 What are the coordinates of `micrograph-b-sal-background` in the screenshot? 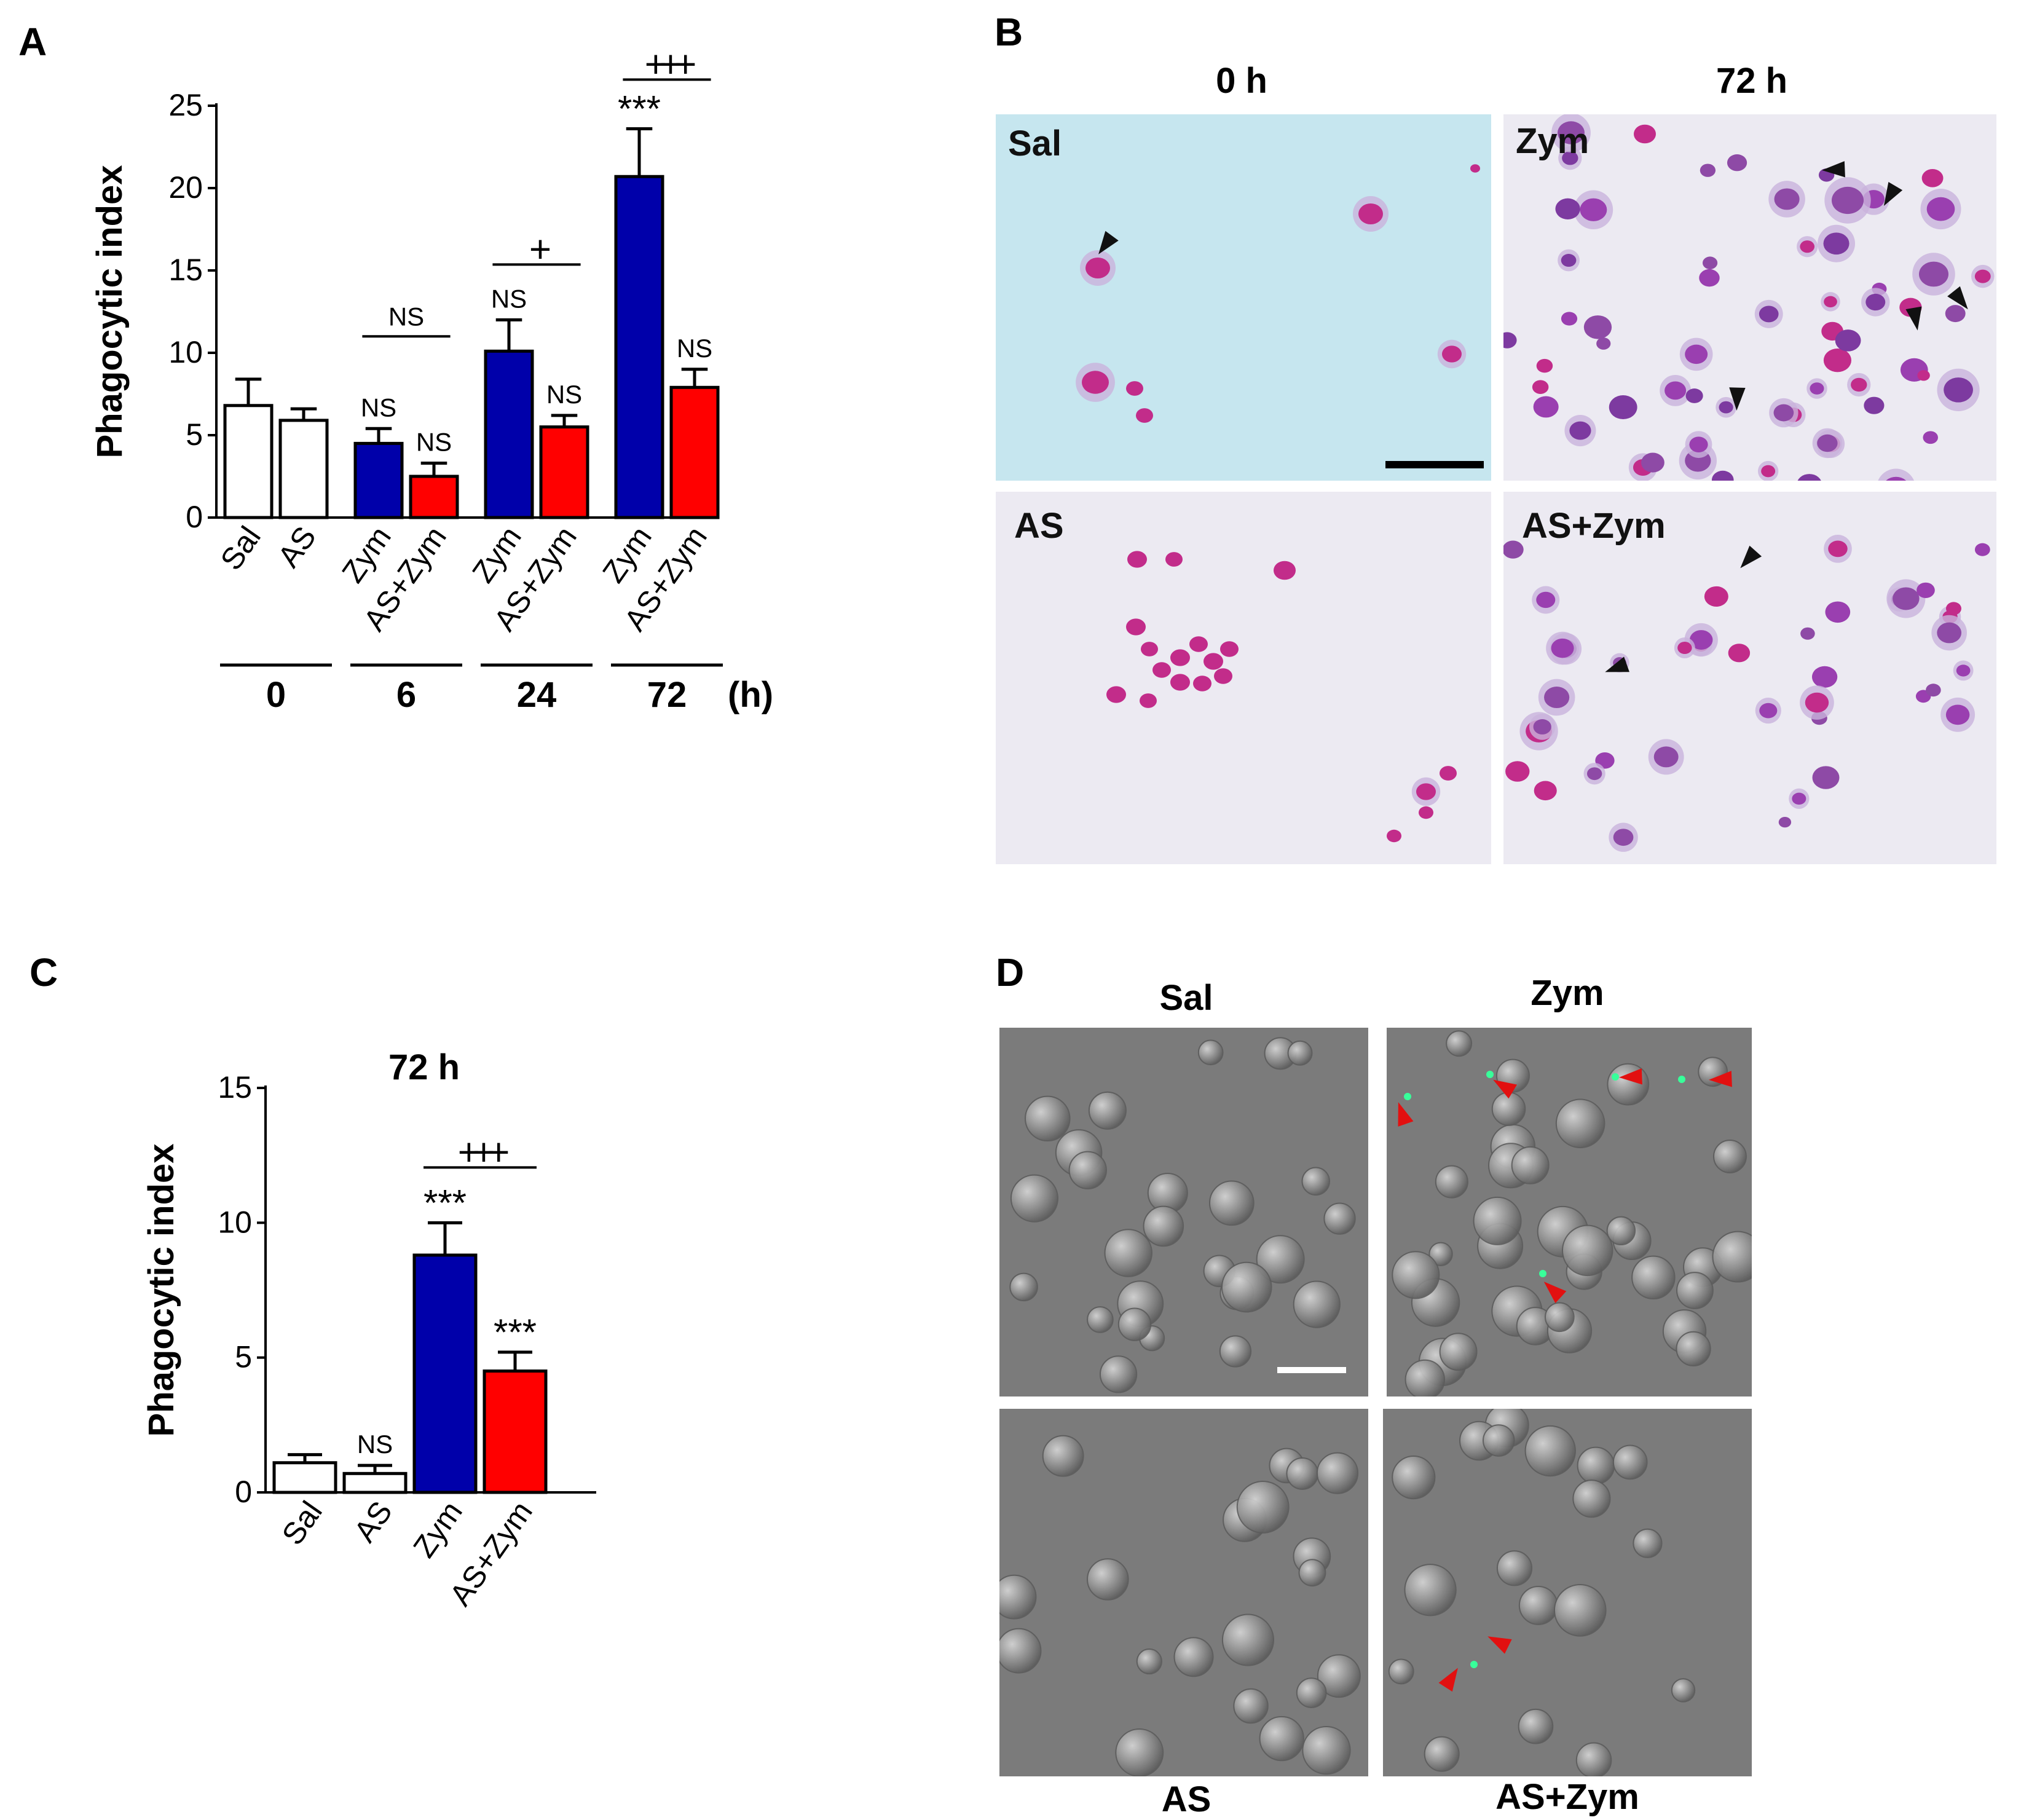 It's located at (1243, 297).